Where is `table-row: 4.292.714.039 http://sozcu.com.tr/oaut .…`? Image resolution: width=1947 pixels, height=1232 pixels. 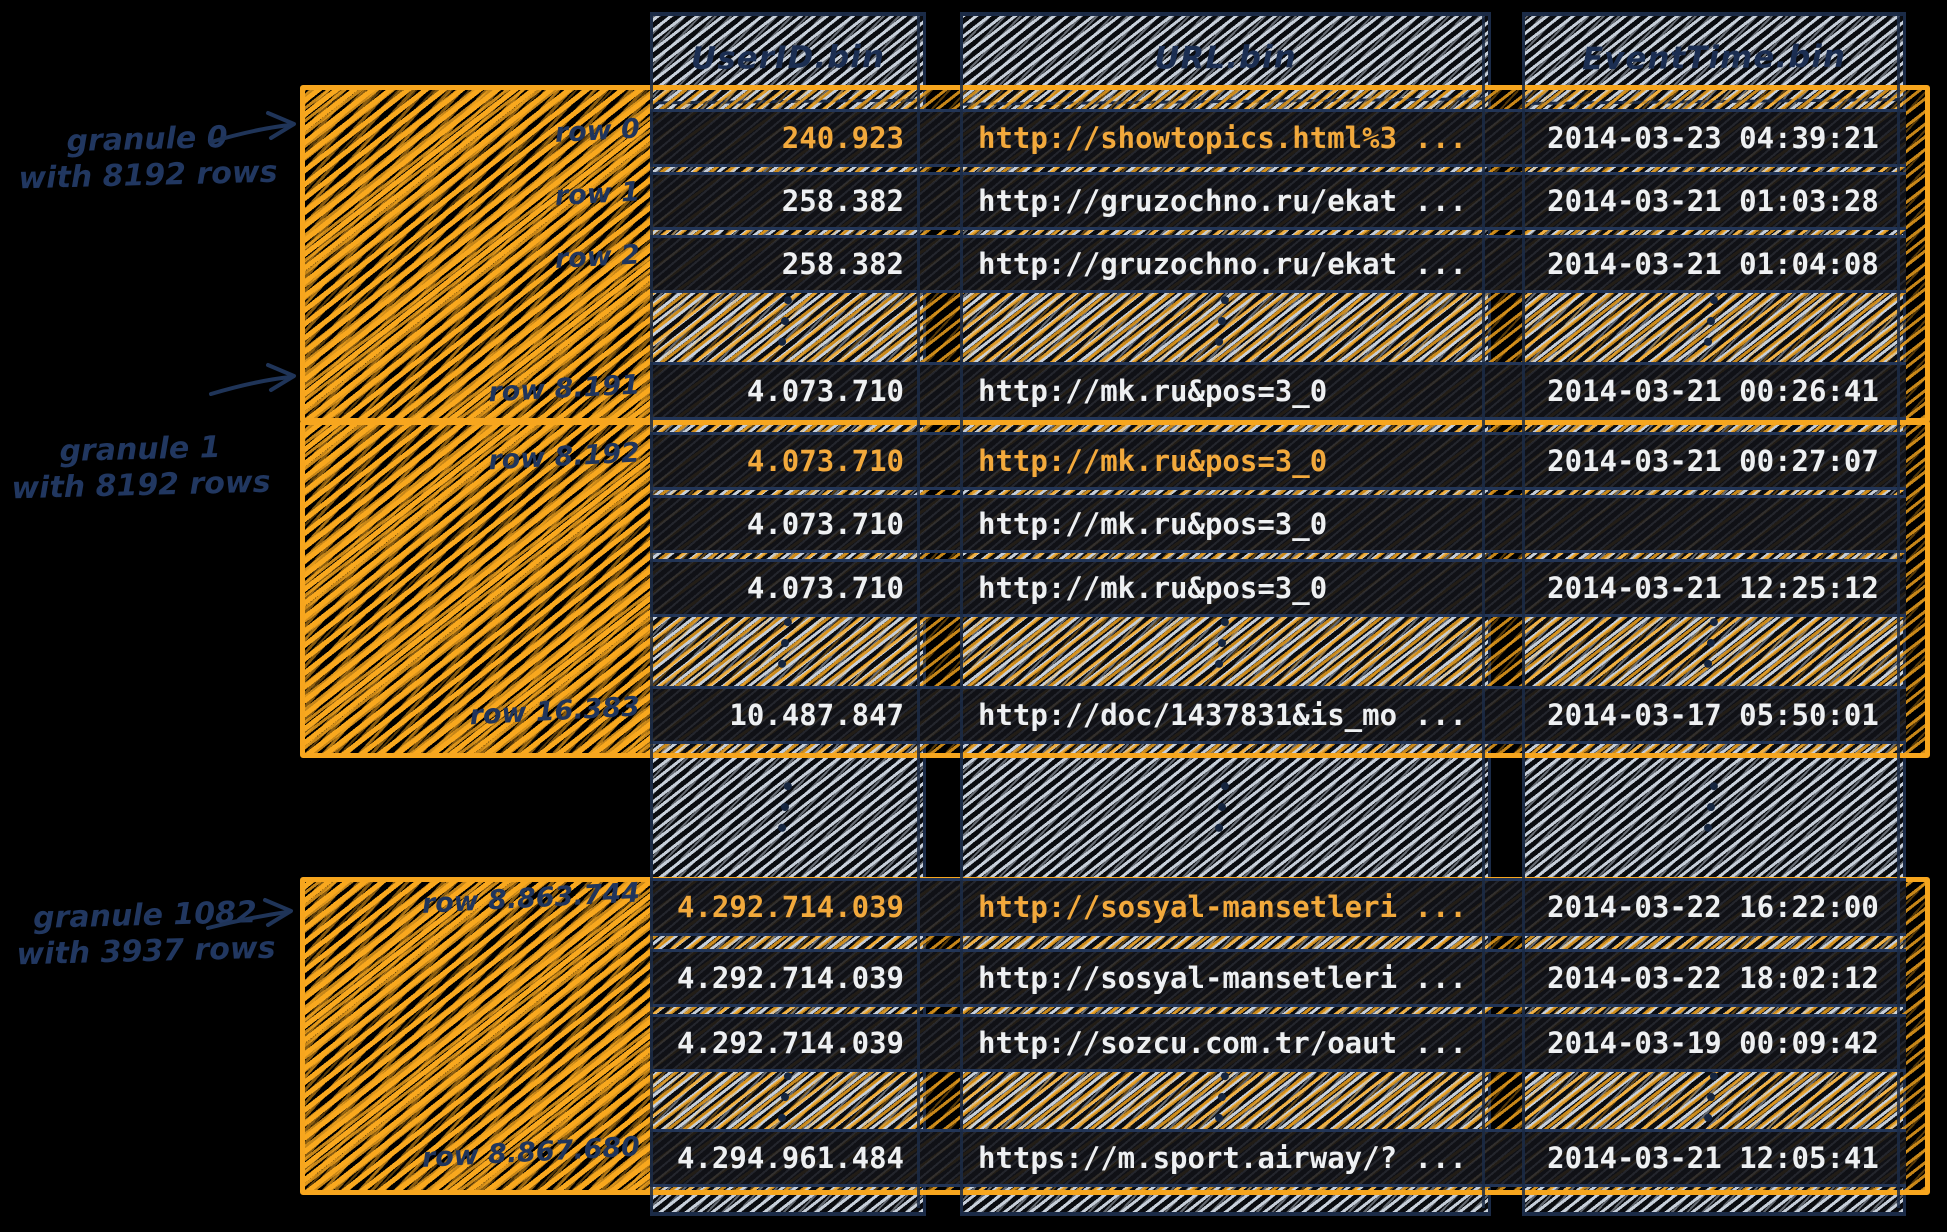
table-row: 4.292.714.039 http://sozcu.com.tr/oaut .… is located at coordinates (1278, 1043).